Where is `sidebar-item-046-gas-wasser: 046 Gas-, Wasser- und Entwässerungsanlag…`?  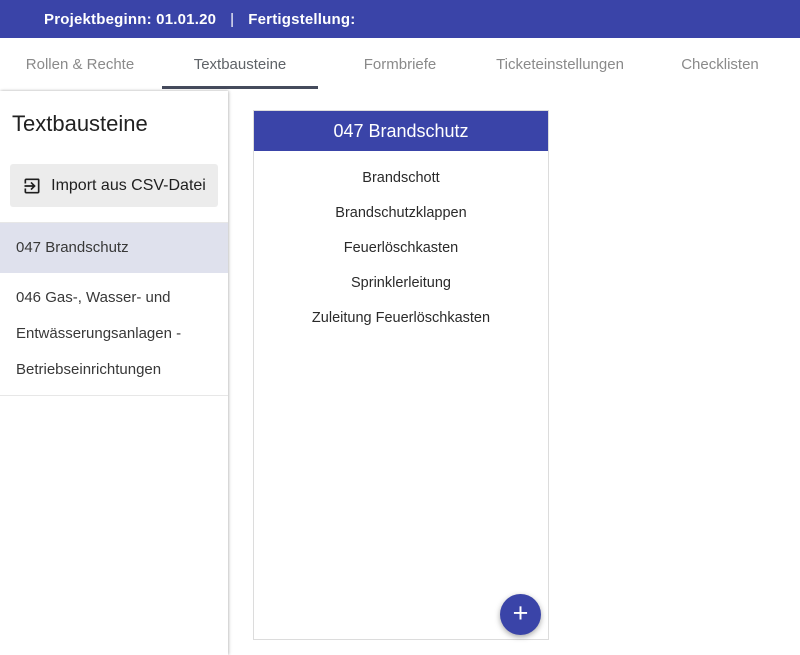
sidebar-item-046-gas-wasser: 046 Gas-, Wasser- und Entwässerungsanlag… is located at coordinates (99, 333).